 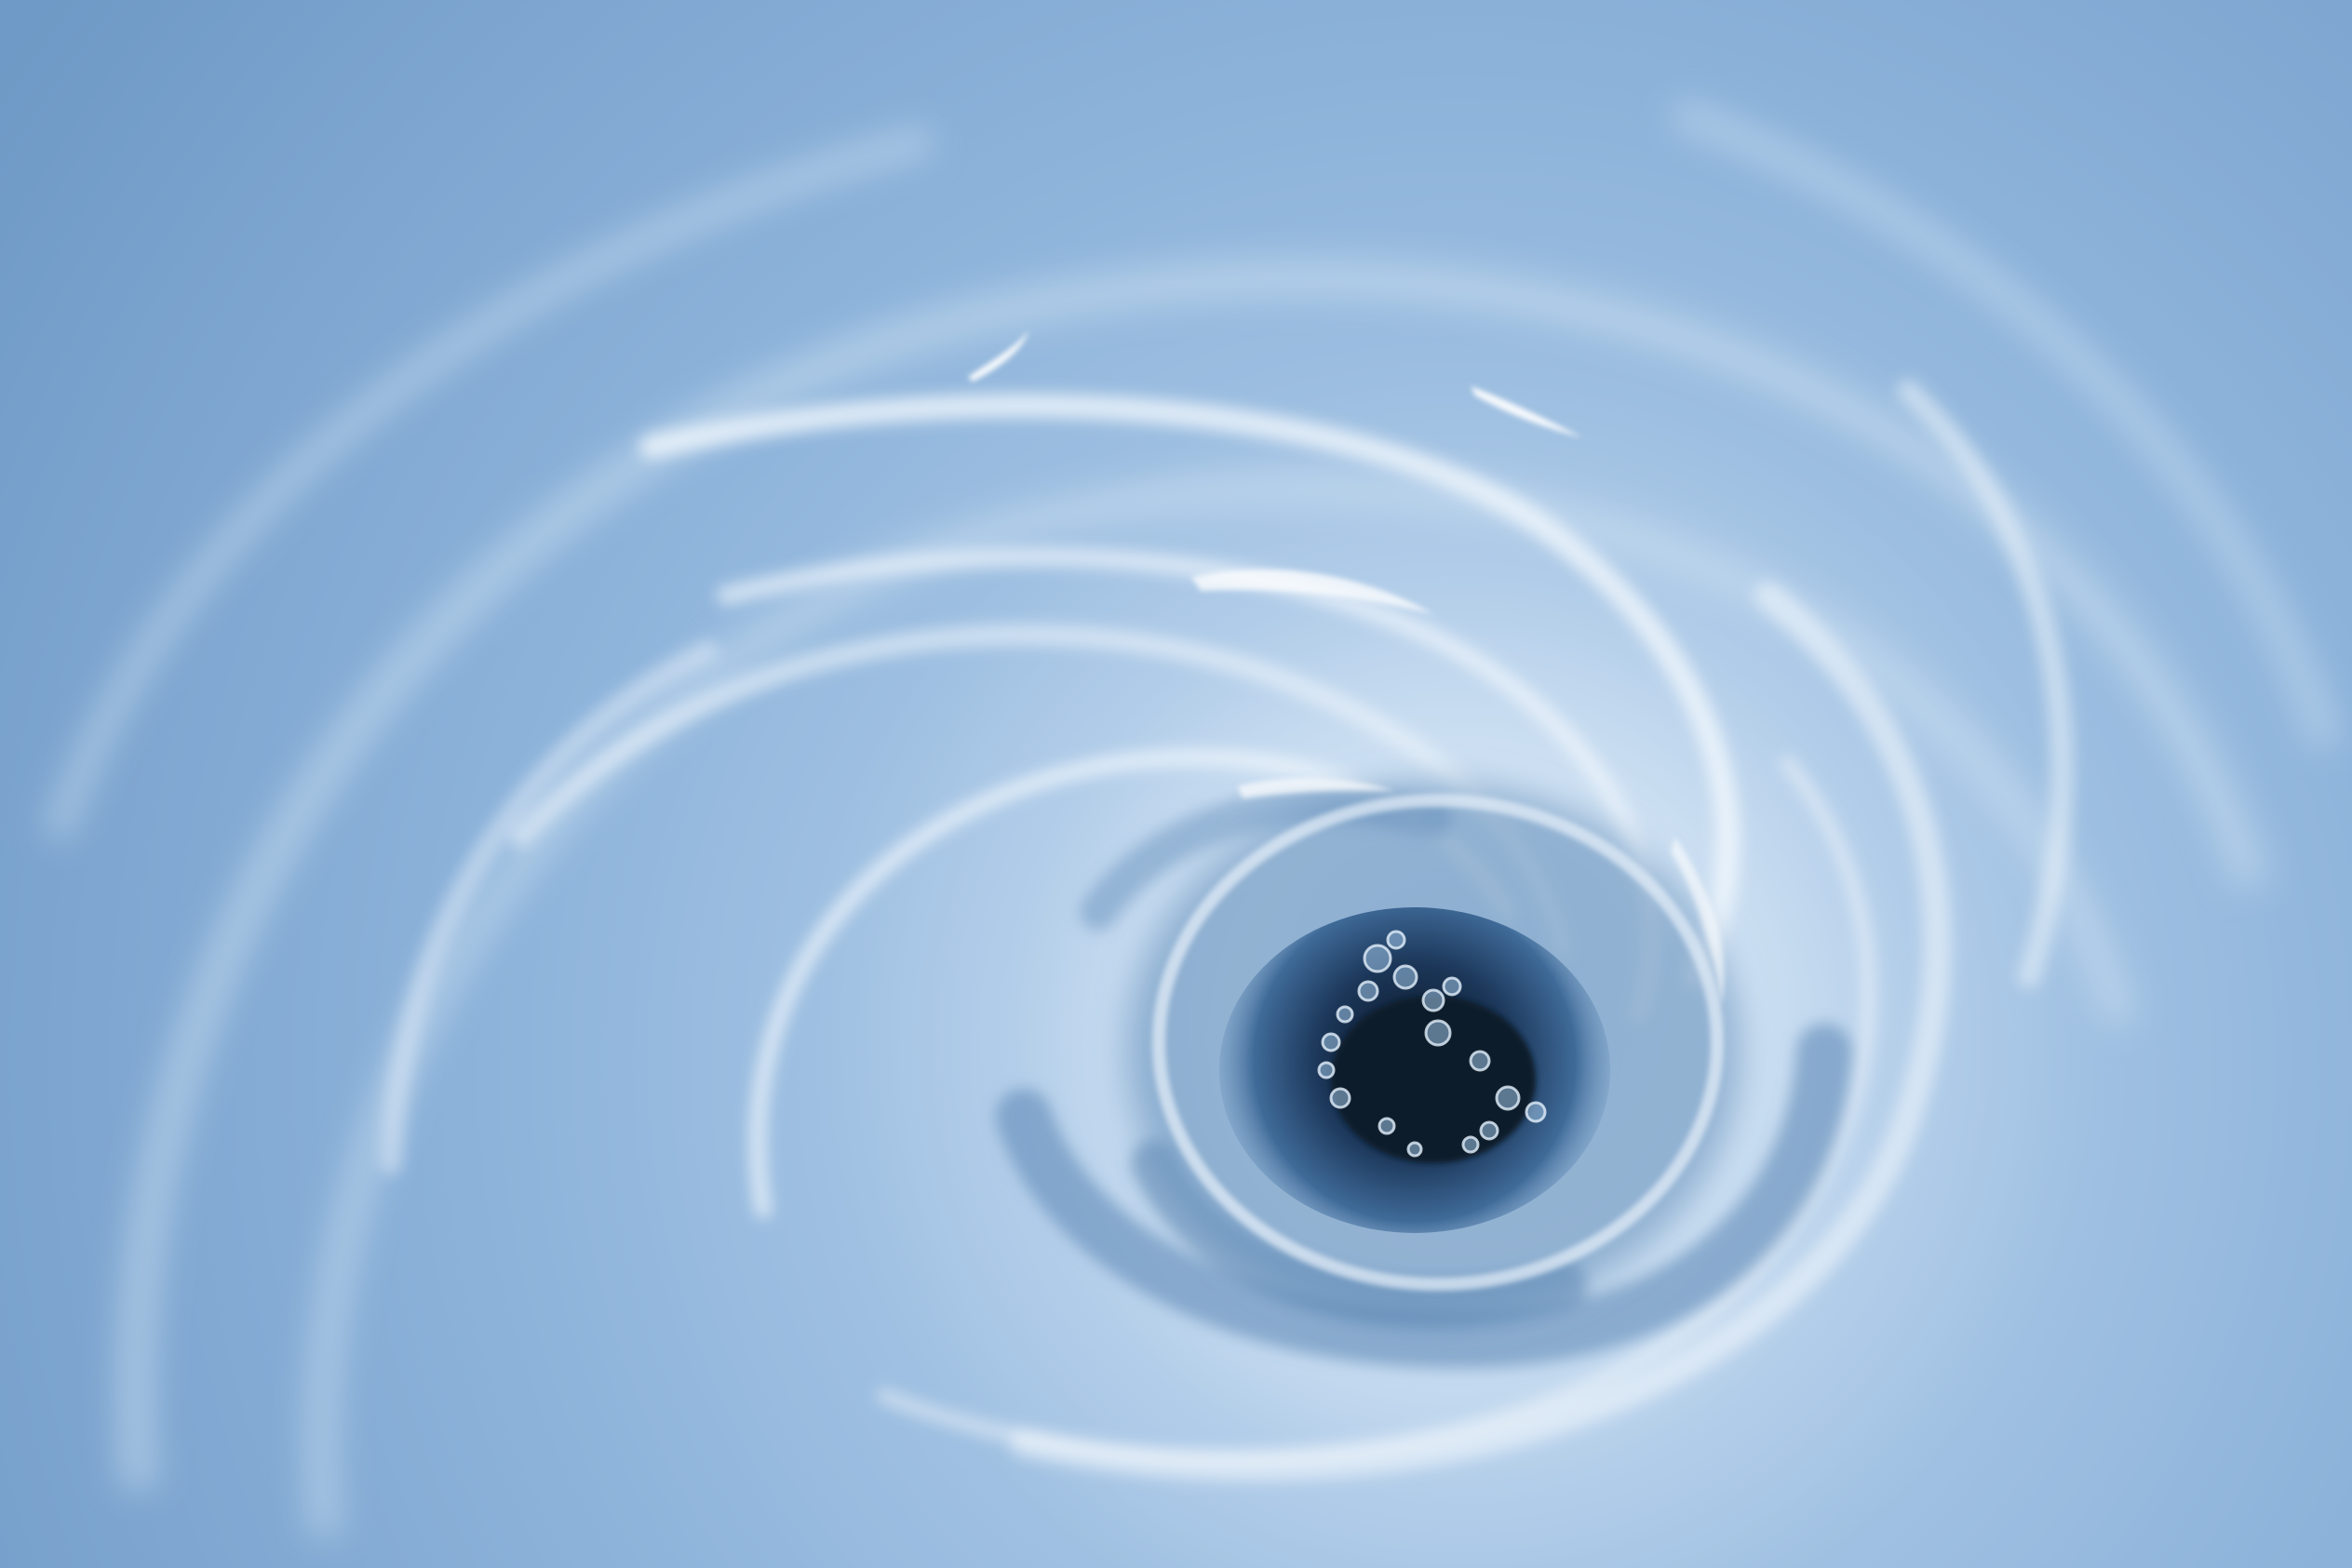 I want to click on air-bubbles, so click(x=1432, y=1044).